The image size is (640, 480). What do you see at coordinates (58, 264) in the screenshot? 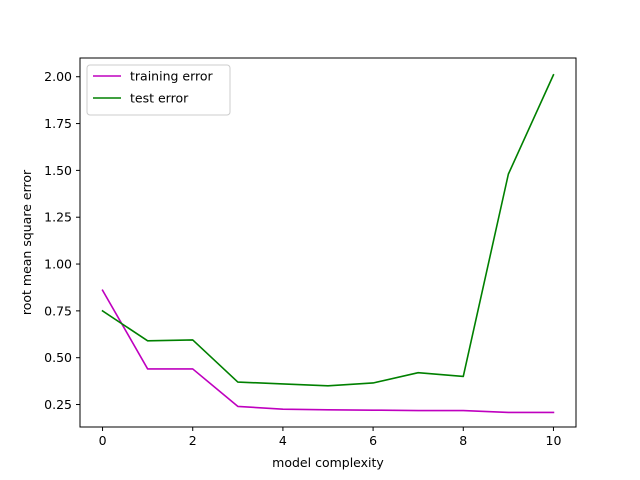
I see `y-tick-label: 1.00` at bounding box center [58, 264].